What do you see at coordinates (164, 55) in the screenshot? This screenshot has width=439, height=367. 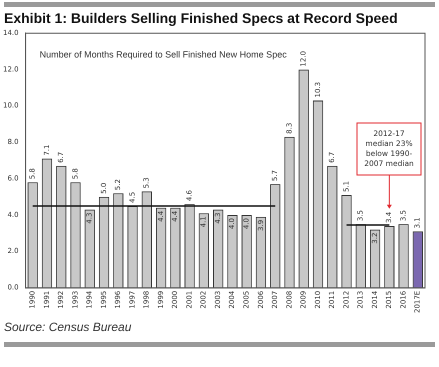 I see `text: Number of Months Required to Sell Finished New Home Spec` at bounding box center [164, 55].